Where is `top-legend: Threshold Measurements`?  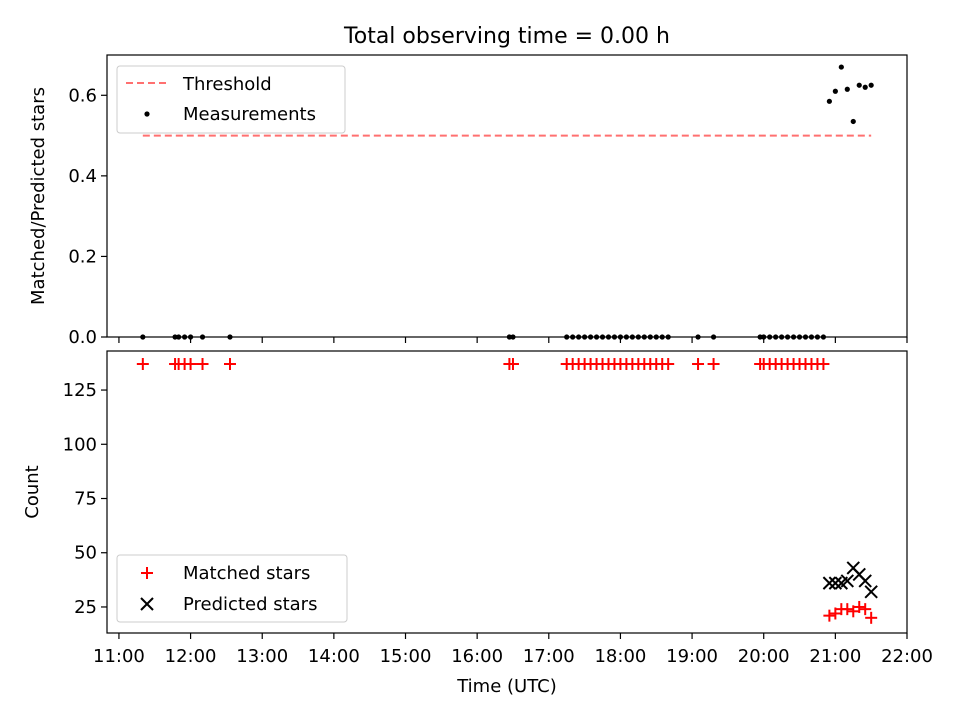 top-legend: Threshold Measurements is located at coordinates (231, 99).